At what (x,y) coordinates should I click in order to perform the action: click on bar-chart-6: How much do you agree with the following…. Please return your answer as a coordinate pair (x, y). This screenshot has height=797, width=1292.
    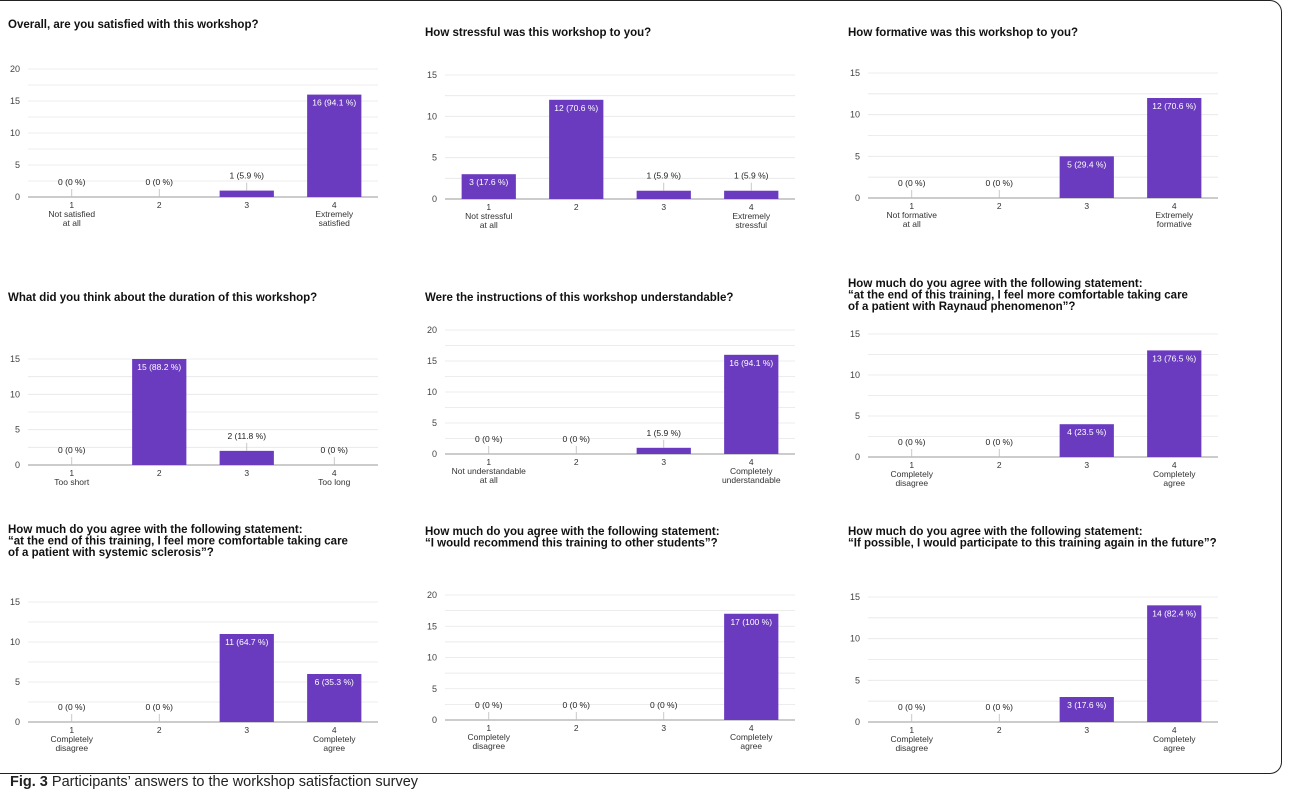
    Looking at the image, I should click on (1033, 383).